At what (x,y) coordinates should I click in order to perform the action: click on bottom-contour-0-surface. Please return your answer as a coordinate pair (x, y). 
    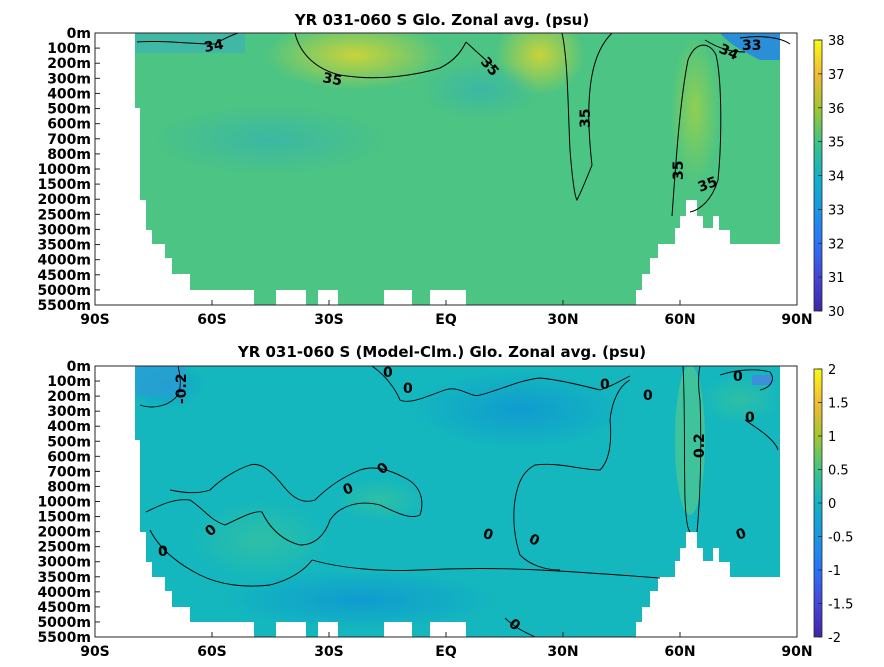
    Looking at the image, I should click on (501, 383).